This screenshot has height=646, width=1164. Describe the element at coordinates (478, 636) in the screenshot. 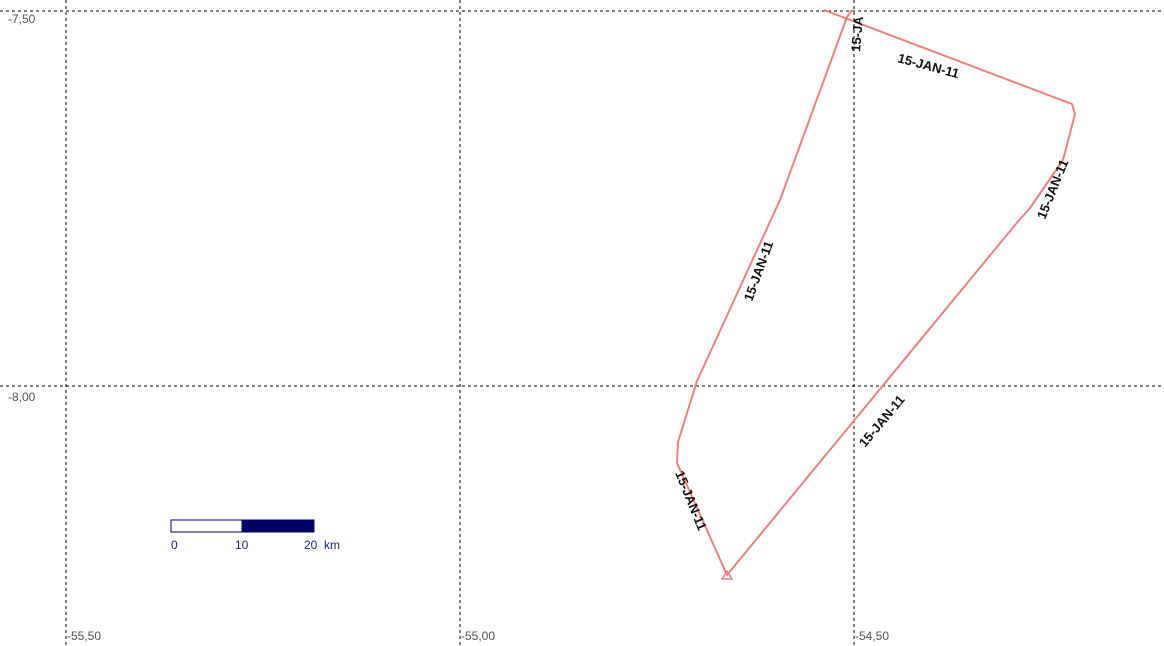

I see `lon-label: -55,00` at that location.